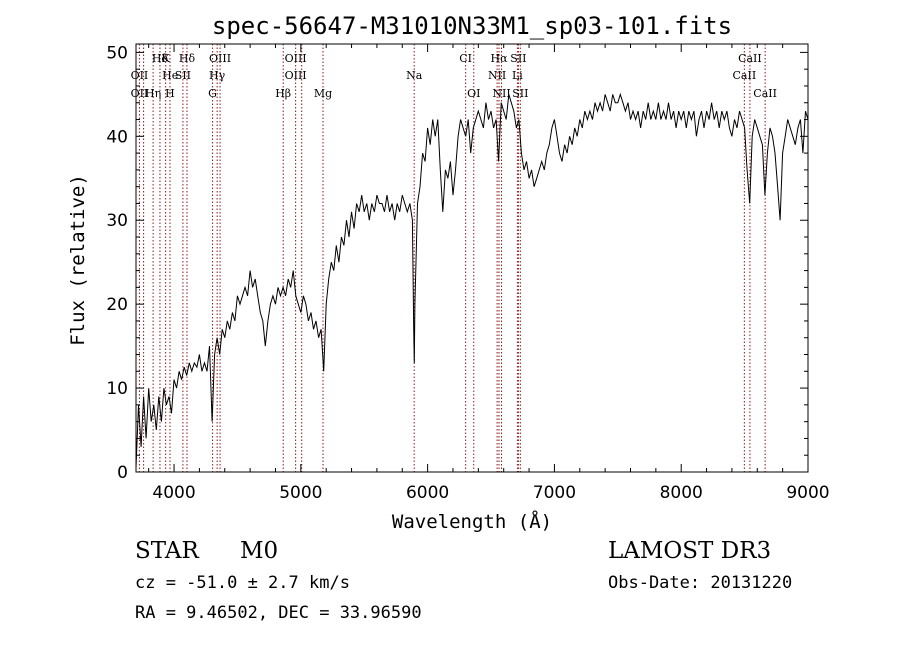  Describe the element at coordinates (170, 93) in the screenshot. I see `line-annotation: H` at that location.